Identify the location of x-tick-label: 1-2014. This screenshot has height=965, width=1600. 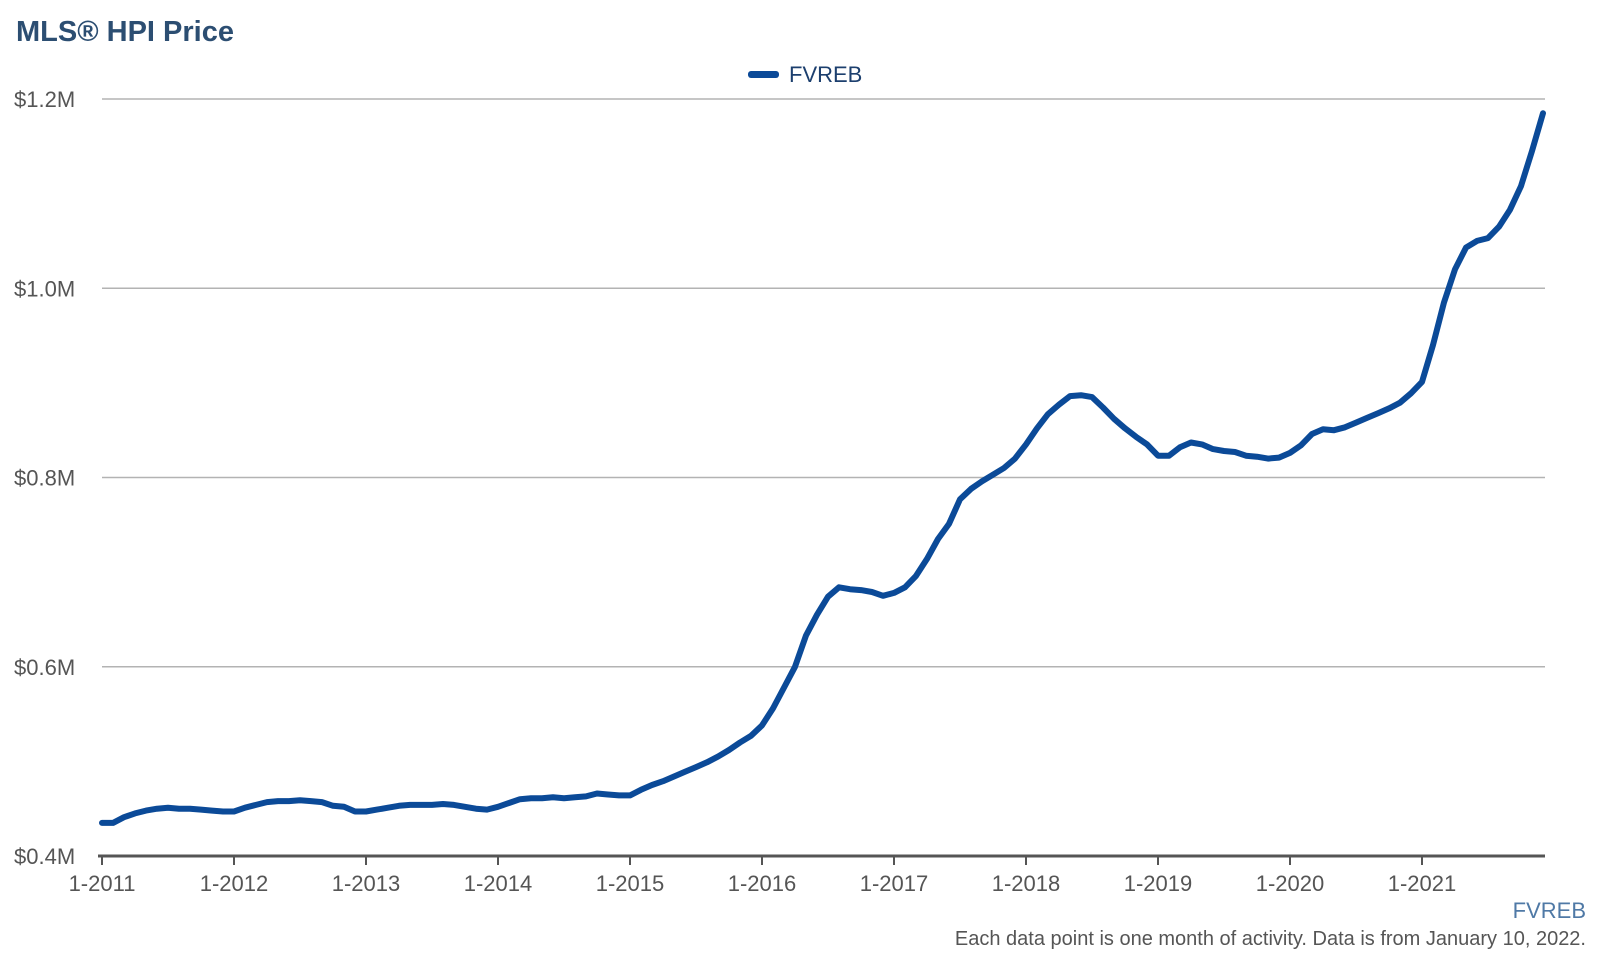
(498, 883).